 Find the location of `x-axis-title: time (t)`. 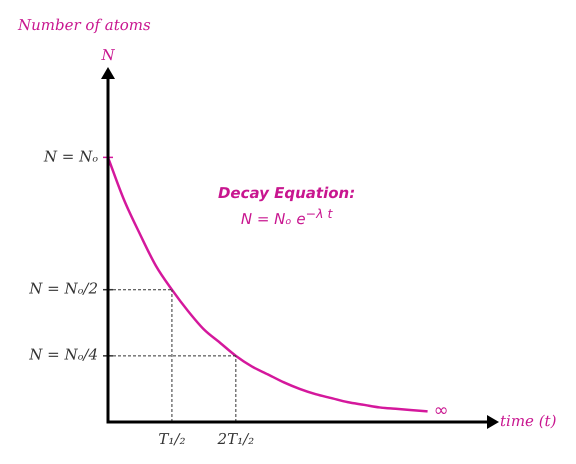

x-axis-title: time (t) is located at coordinates (528, 421).